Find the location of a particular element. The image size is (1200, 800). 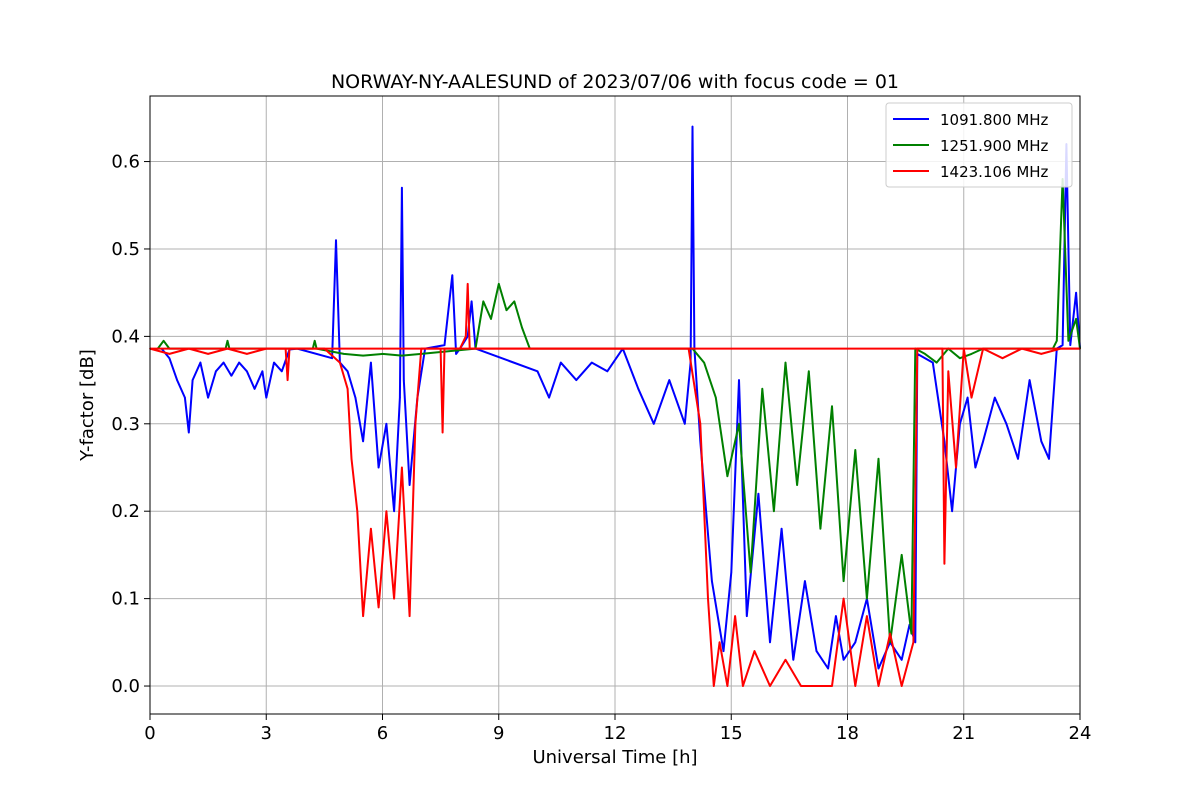

legend-box is located at coordinates (979, 145).